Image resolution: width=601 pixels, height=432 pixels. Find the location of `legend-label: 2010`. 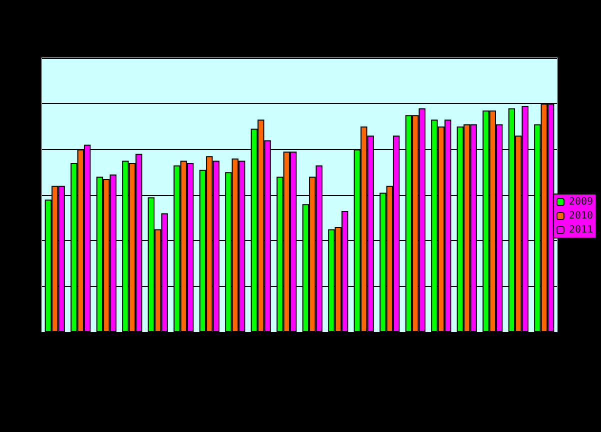

legend-label: 2010 is located at coordinates (581, 216).